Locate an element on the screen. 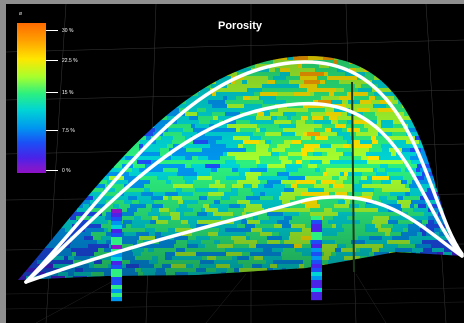 The width and height of the screenshot is (464, 323). legend-label-0: 0 % is located at coordinates (66, 171).